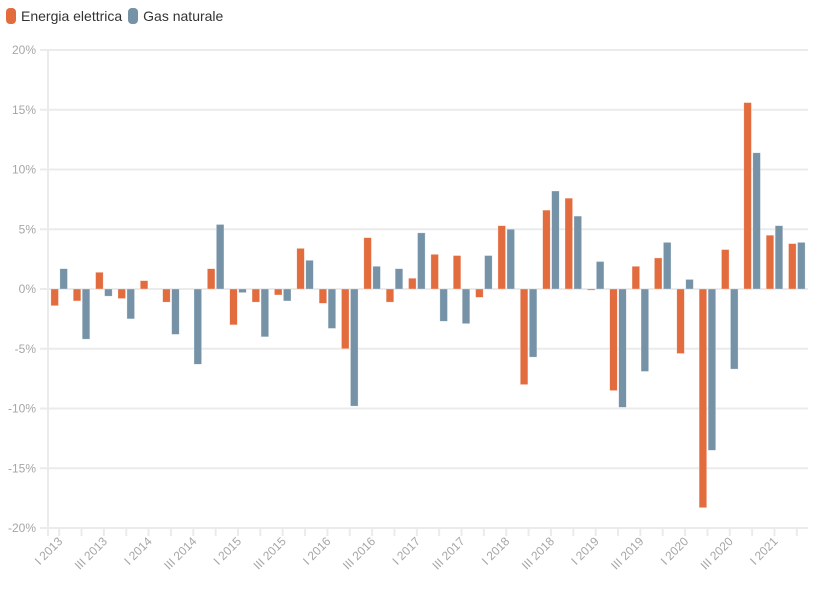 This screenshot has width=819, height=591. Describe the element at coordinates (228, 551) in the screenshot. I see `x-tick-label: I 2015` at that location.